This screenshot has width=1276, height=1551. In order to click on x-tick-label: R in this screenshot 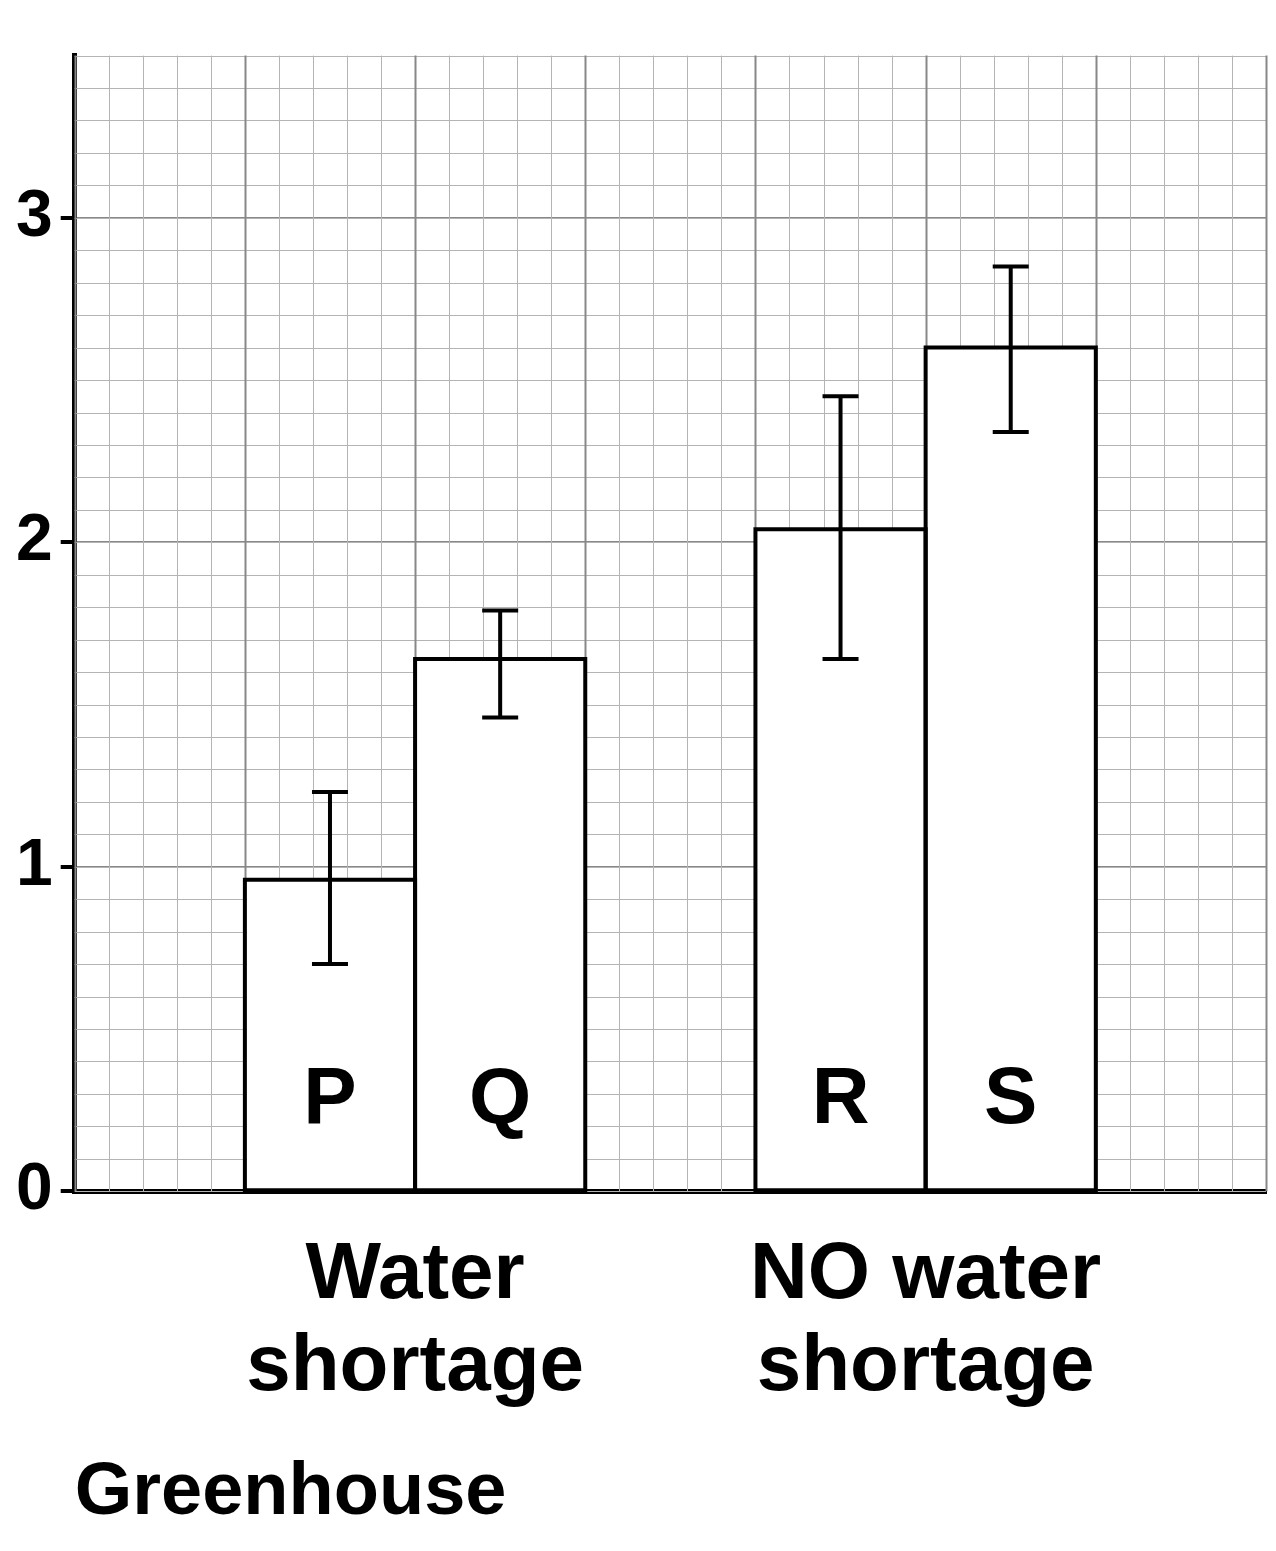, I will do `click(840, 1096)`.